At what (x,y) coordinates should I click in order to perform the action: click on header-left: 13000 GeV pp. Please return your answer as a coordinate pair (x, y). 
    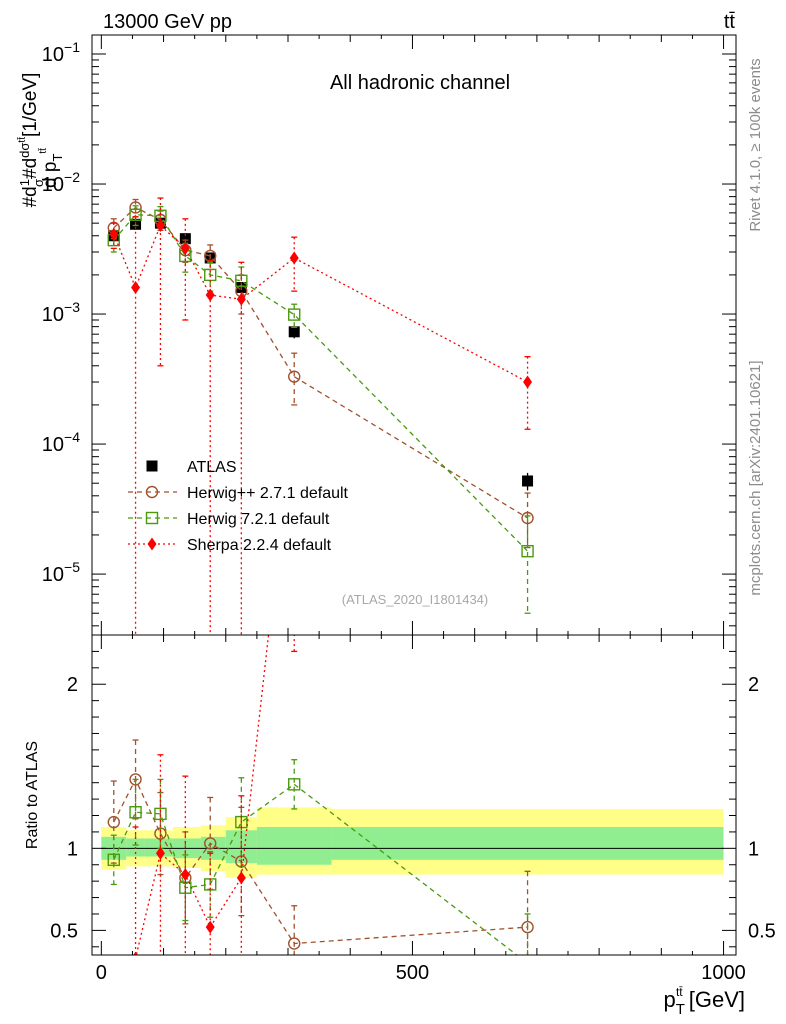
    Looking at the image, I should click on (167, 22).